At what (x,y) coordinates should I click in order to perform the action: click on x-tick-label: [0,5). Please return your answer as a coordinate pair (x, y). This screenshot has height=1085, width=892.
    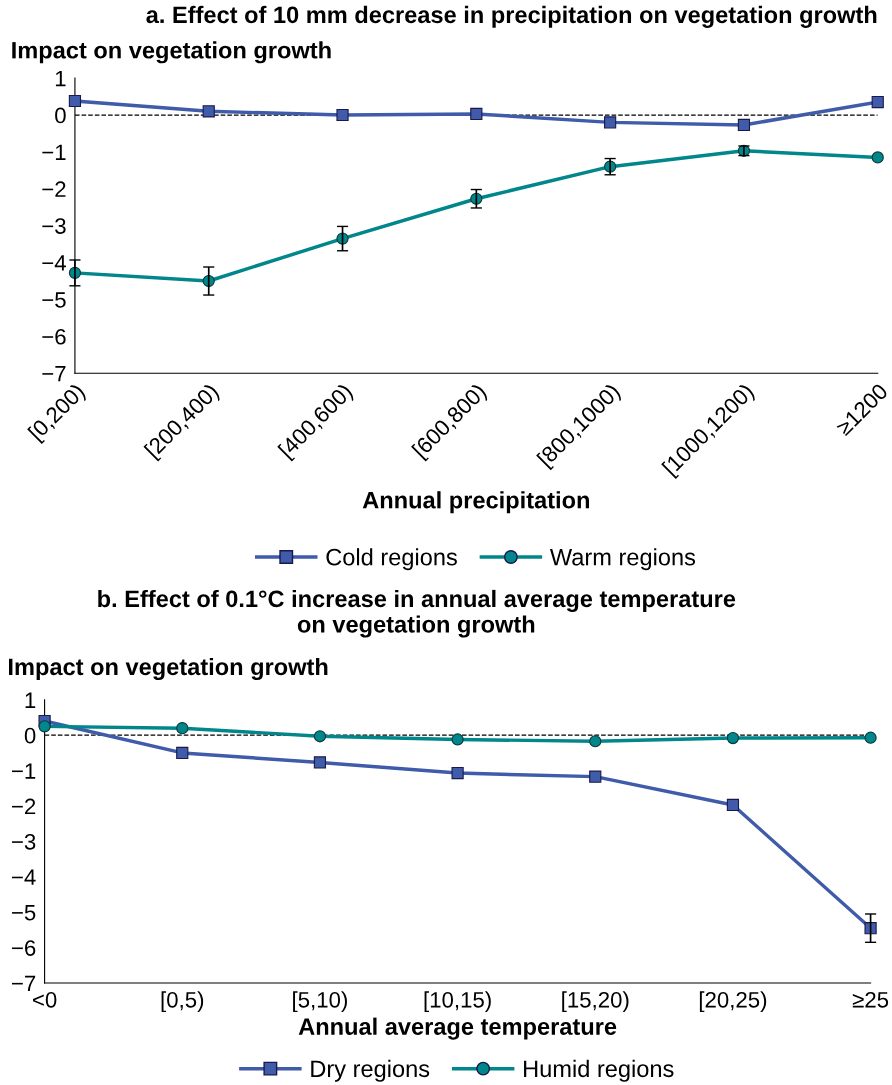
    Looking at the image, I should click on (182, 1002).